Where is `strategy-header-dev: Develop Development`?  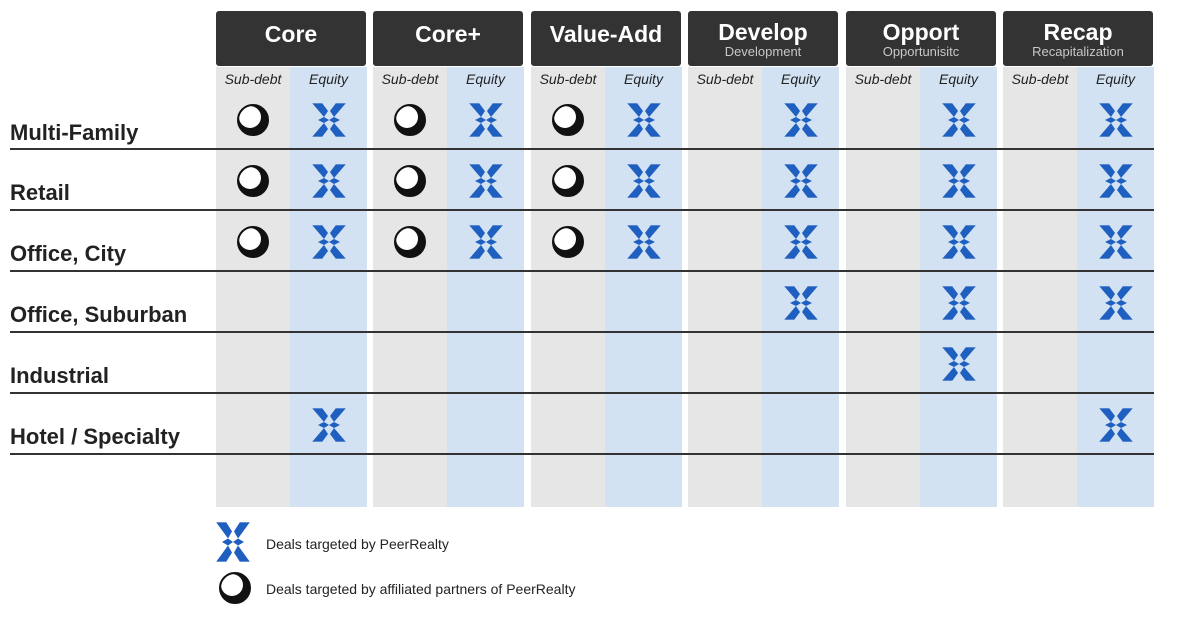 strategy-header-dev: Develop Development is located at coordinates (763, 38).